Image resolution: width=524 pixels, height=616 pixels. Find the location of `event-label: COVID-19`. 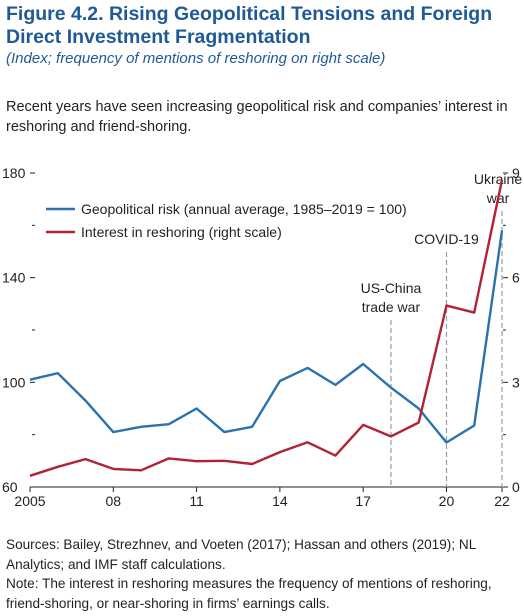

event-label: COVID-19 is located at coordinates (446, 239).